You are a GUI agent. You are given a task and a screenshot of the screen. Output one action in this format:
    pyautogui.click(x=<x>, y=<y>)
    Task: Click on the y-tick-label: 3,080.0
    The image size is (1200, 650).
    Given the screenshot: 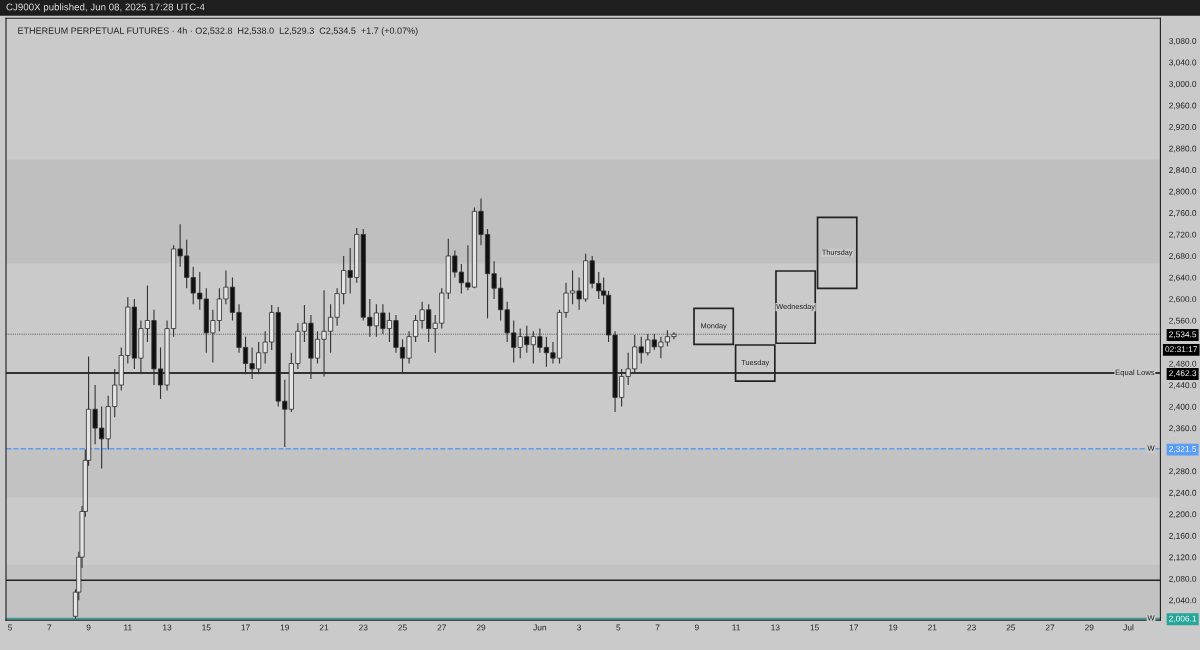 What is the action you would take?
    pyautogui.click(x=1183, y=41)
    